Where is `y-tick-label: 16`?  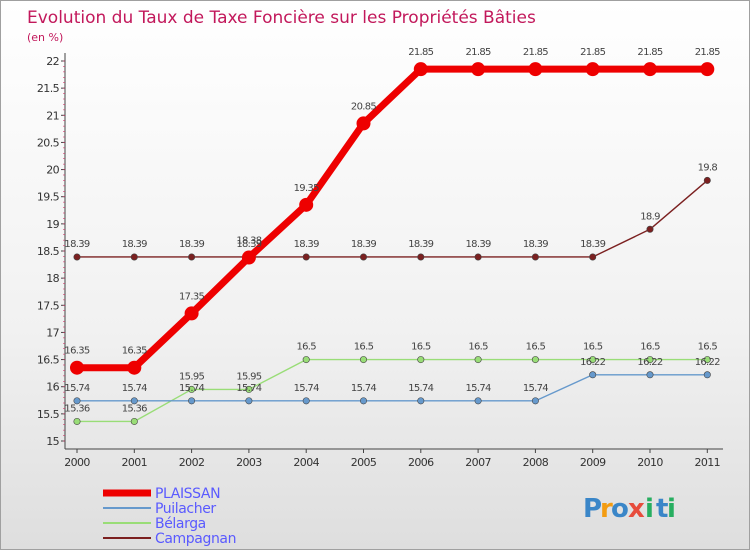
y-tick-label: 16 is located at coordinates (52, 387).